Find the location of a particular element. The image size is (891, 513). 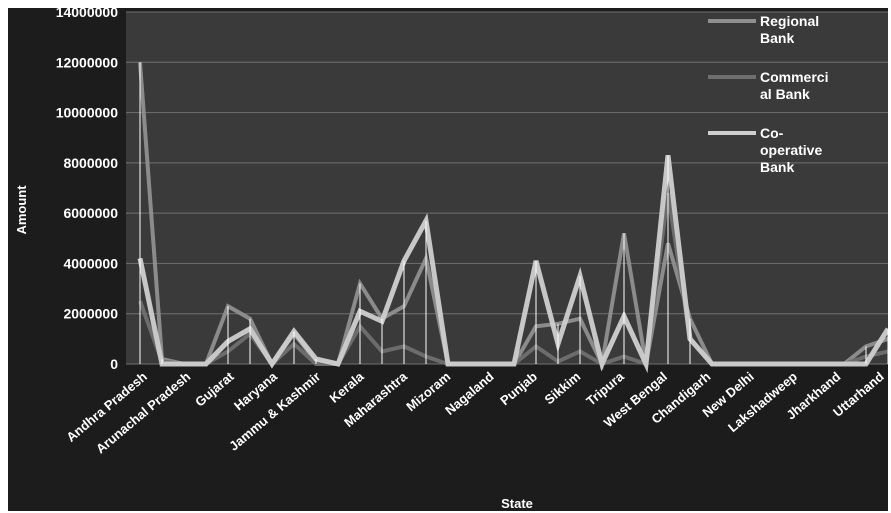

x-axis-title: State is located at coordinates (517, 503).